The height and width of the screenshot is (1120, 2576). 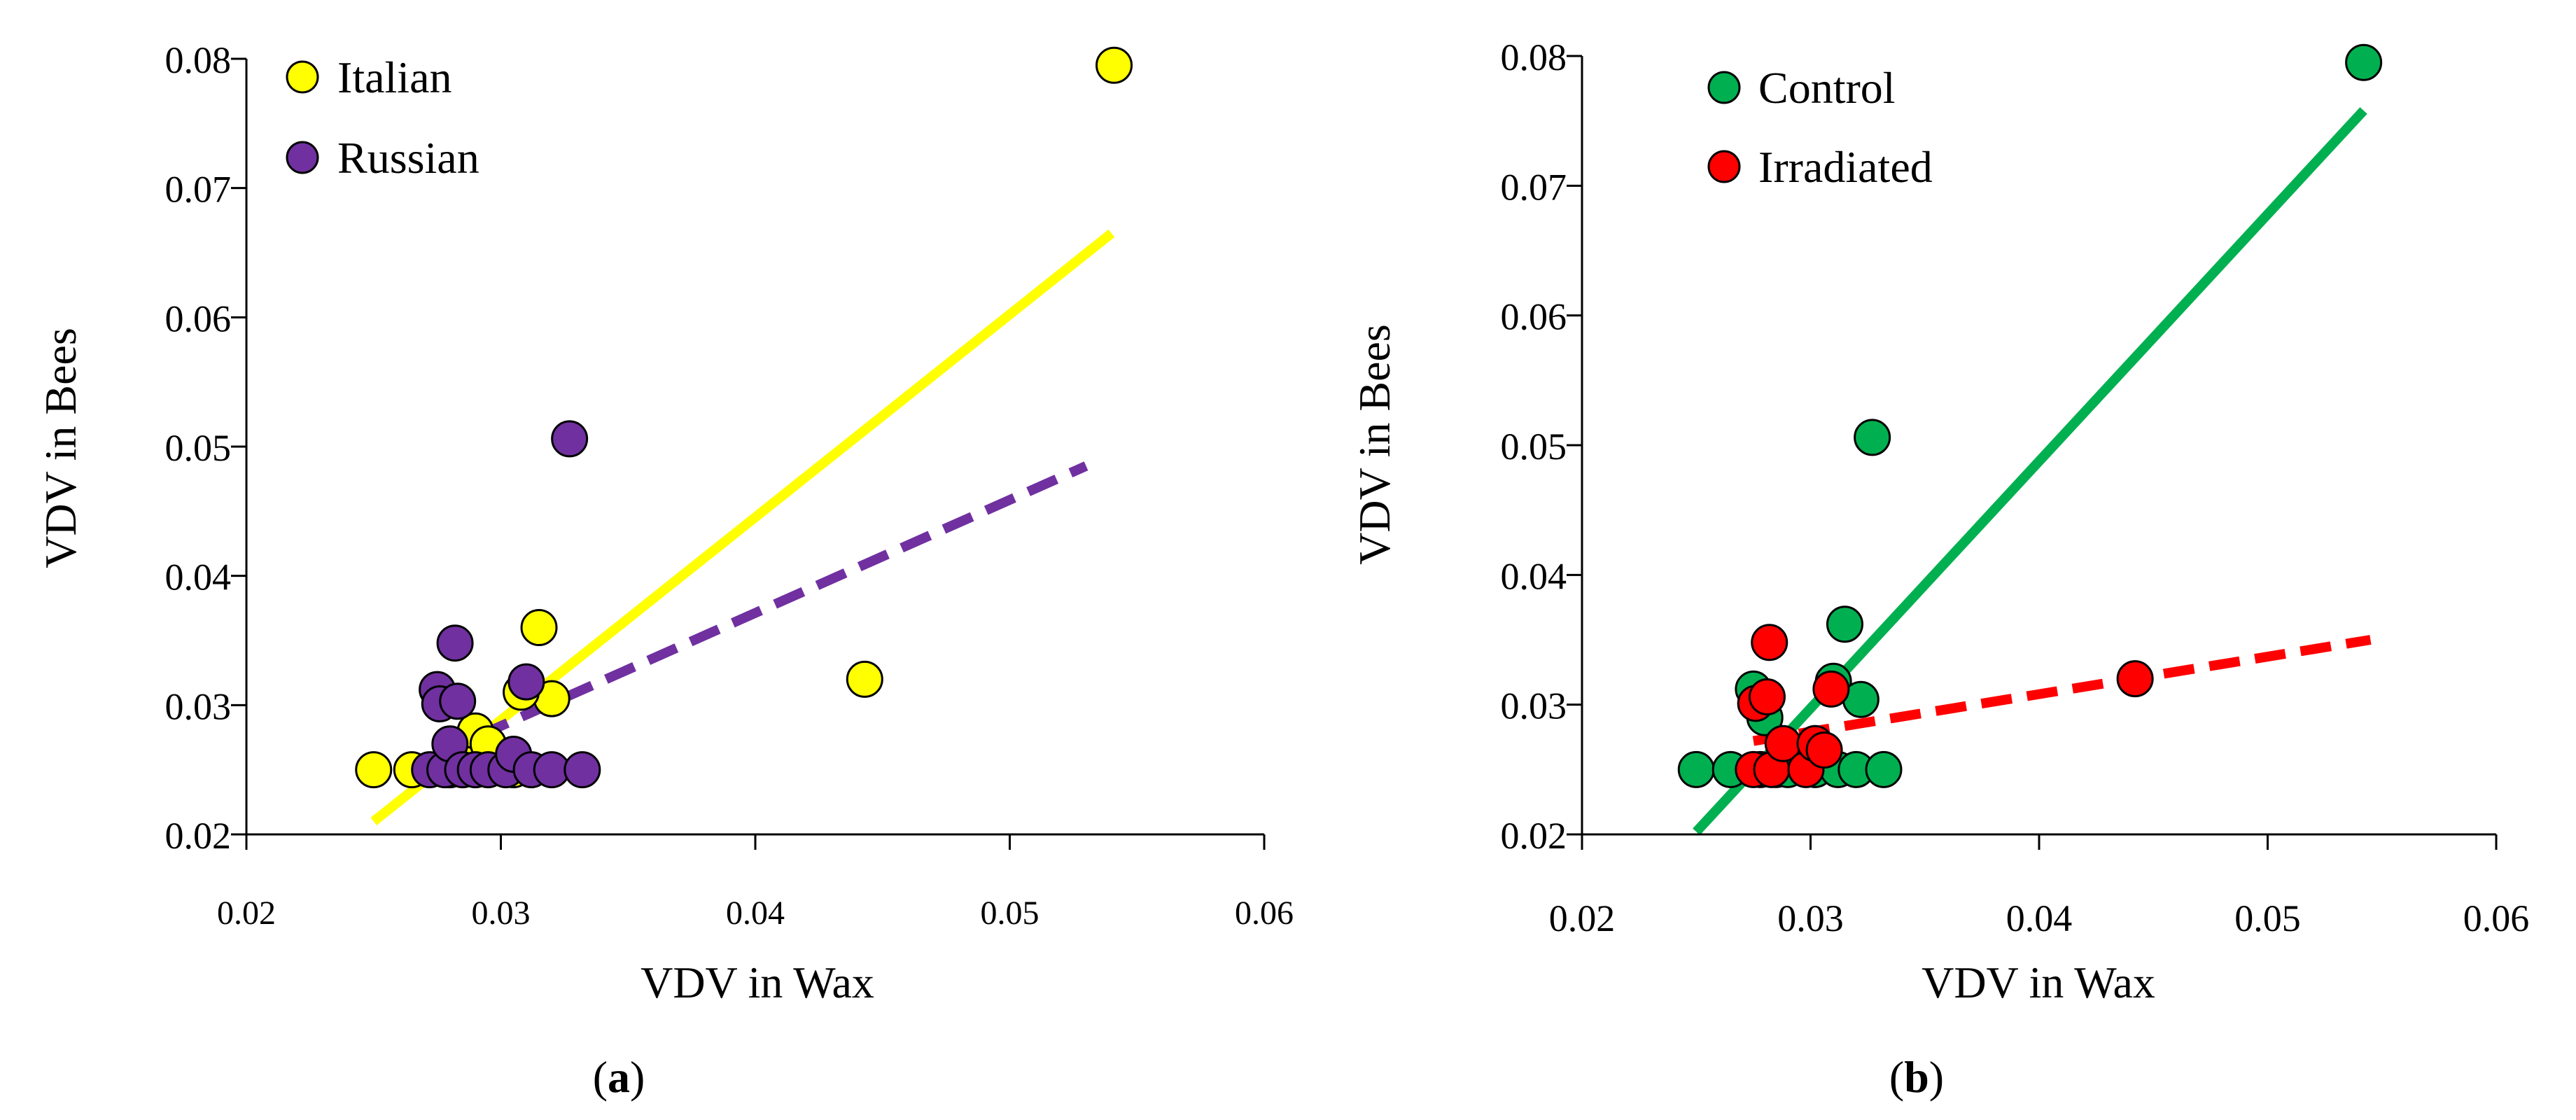 What do you see at coordinates (1534, 576) in the screenshot?
I see `panel-b-y-tick-label: 0.04` at bounding box center [1534, 576].